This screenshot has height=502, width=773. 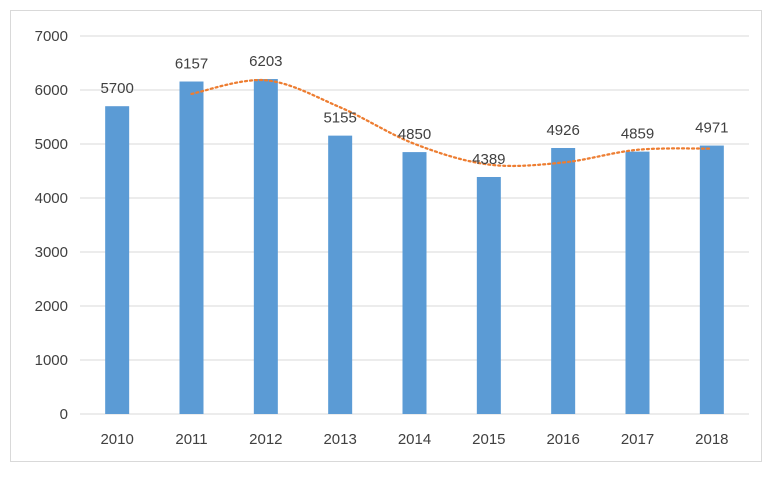 What do you see at coordinates (117, 260) in the screenshot?
I see `bar-2010` at bounding box center [117, 260].